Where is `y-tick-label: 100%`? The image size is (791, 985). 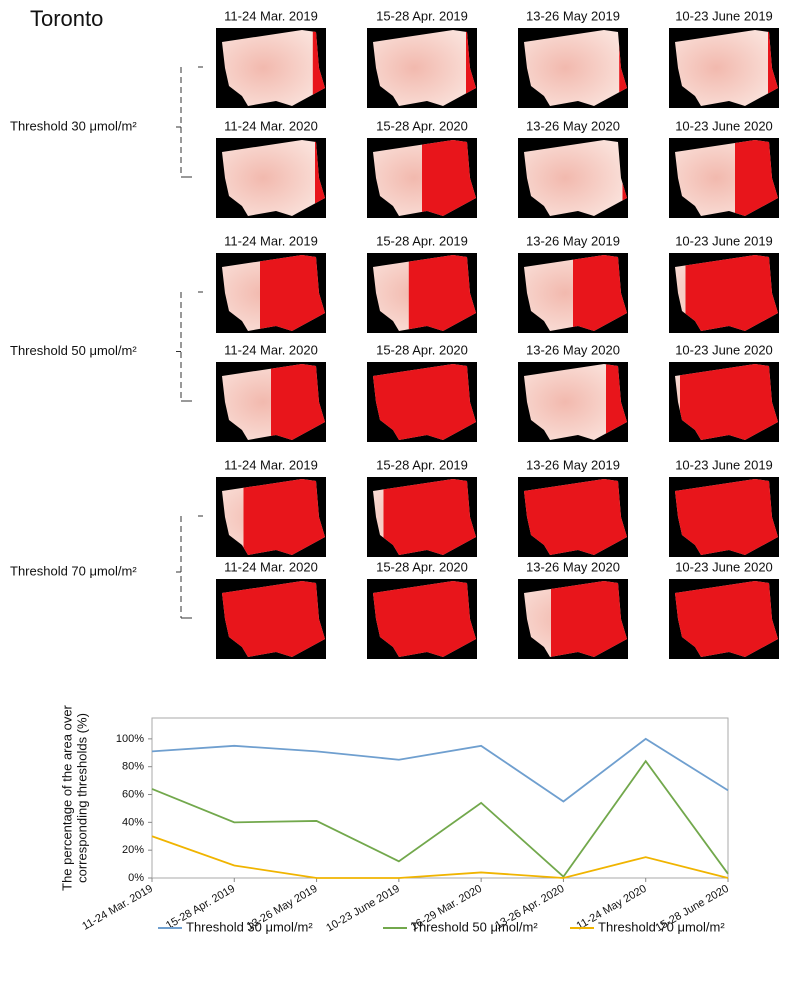 y-tick-label: 100% is located at coordinates (130, 739).